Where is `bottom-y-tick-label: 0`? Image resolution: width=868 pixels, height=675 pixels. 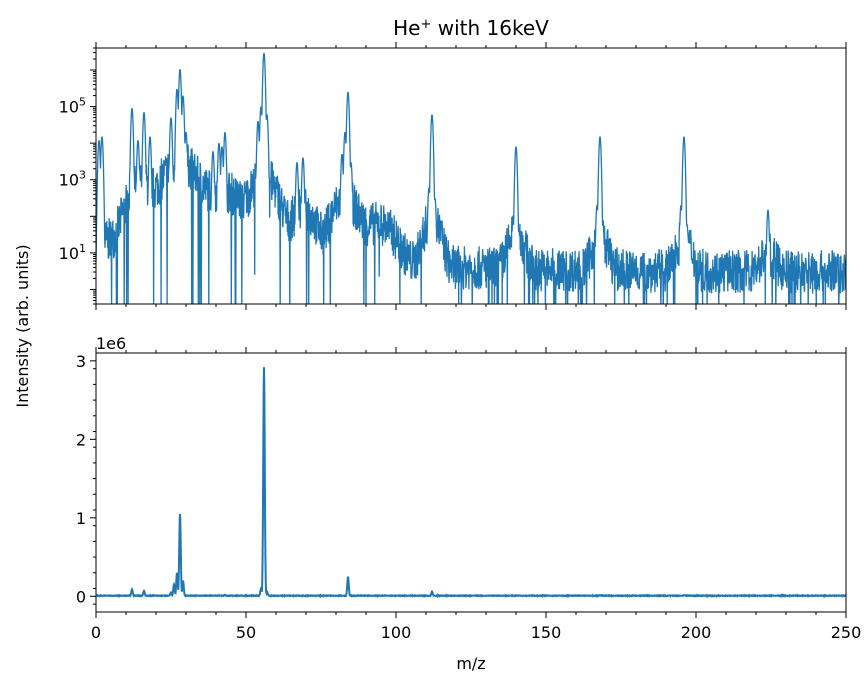 bottom-y-tick-label: 0 is located at coordinates (81, 596).